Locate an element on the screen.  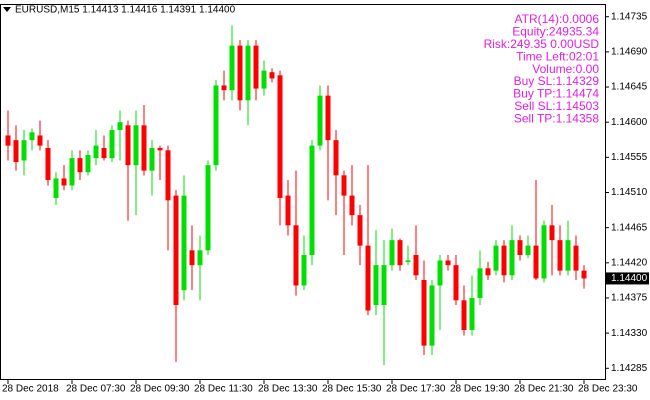
y-tick-label: 1.14330 is located at coordinates (629, 333).